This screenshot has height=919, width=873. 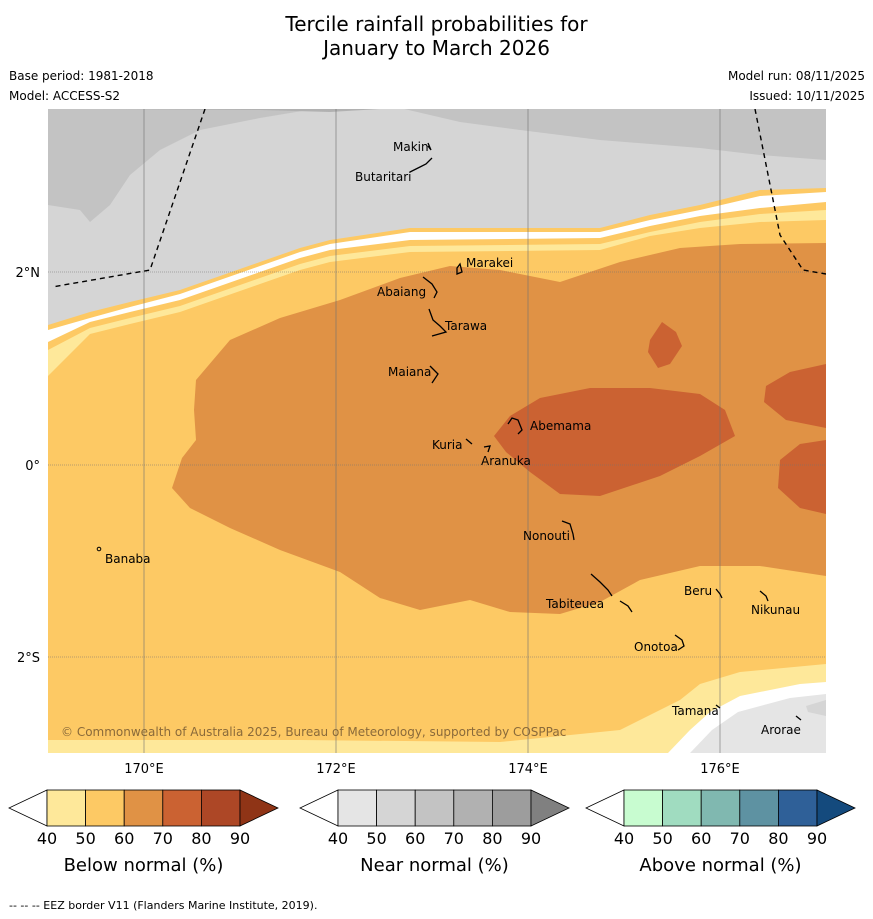 What do you see at coordinates (790, 192) in the screenshot?
I see `eez-border-east` at bounding box center [790, 192].